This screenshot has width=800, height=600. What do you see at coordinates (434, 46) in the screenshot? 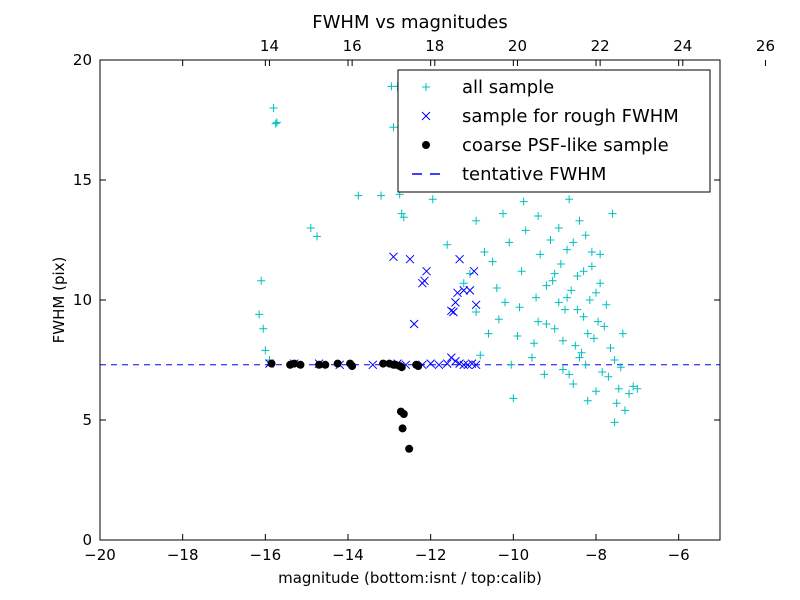
I see `top-tick-label: 18` at bounding box center [434, 46].